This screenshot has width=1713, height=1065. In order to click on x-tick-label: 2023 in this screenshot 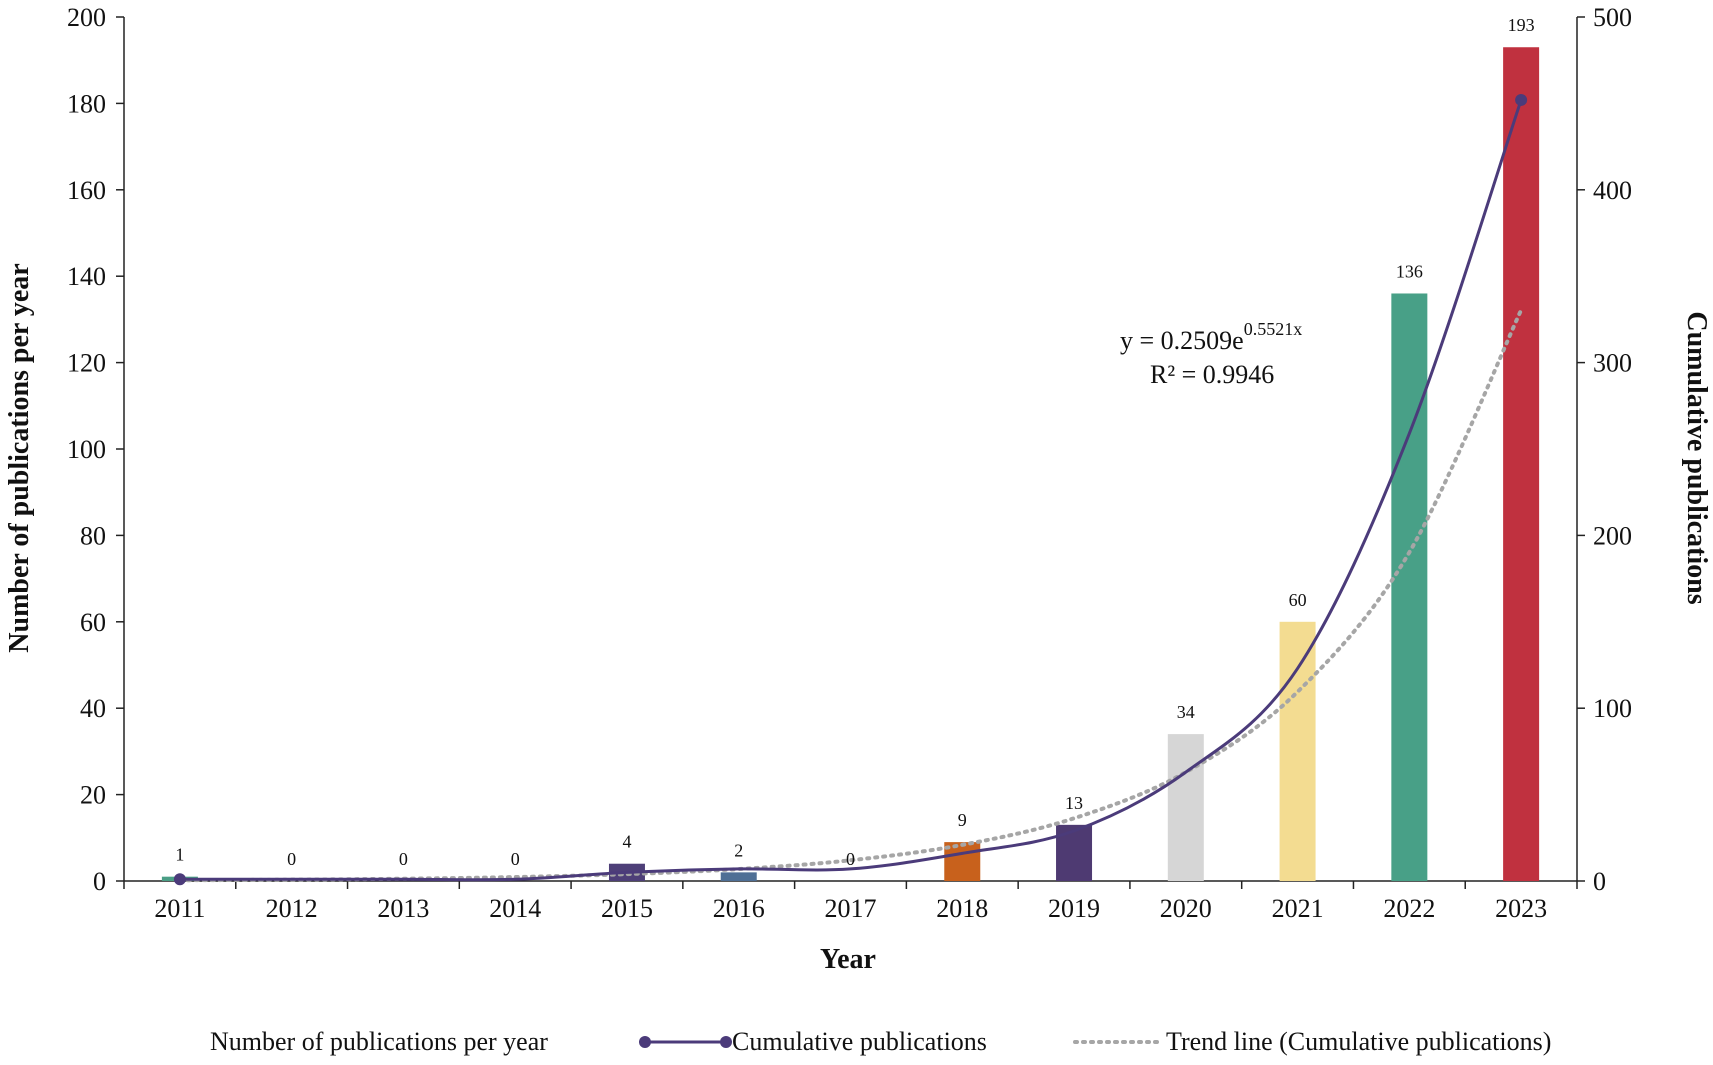, I will do `click(1521, 908)`.